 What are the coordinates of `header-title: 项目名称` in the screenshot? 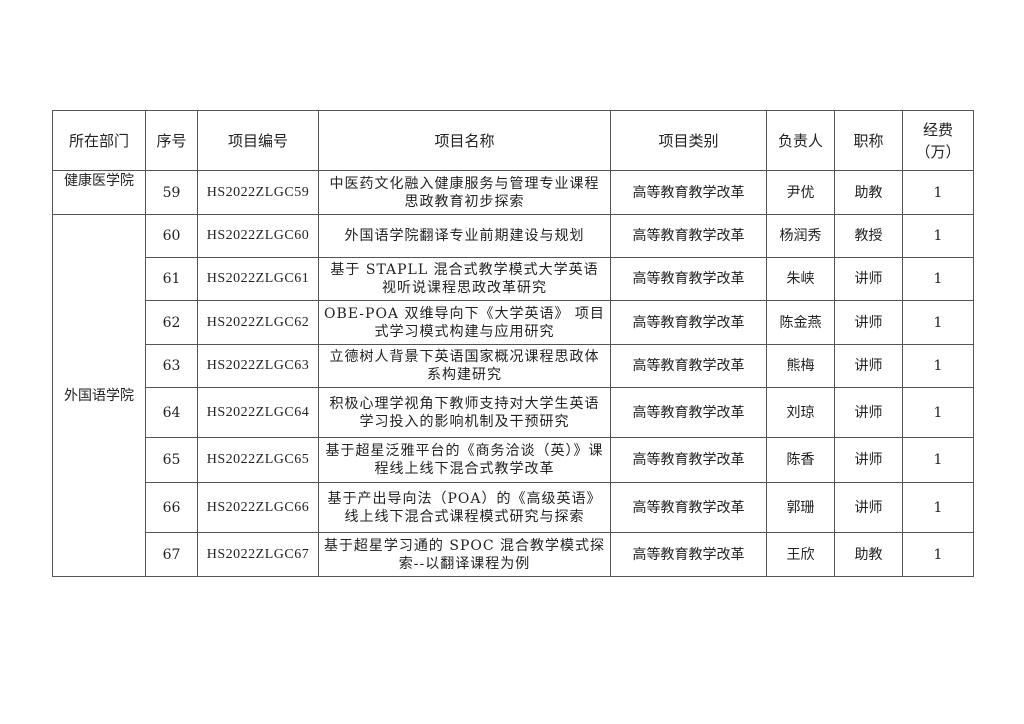 It's located at (464, 140).